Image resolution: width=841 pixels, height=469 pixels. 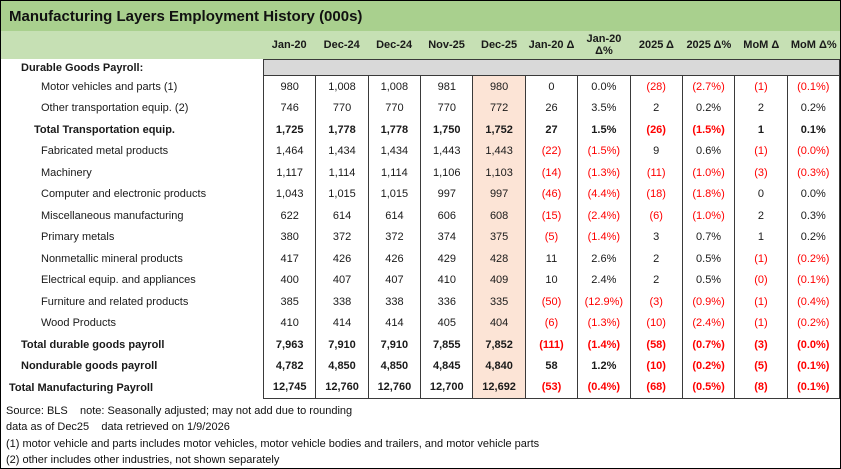 What do you see at coordinates (498, 259) in the screenshot?
I see `cell: 428` at bounding box center [498, 259].